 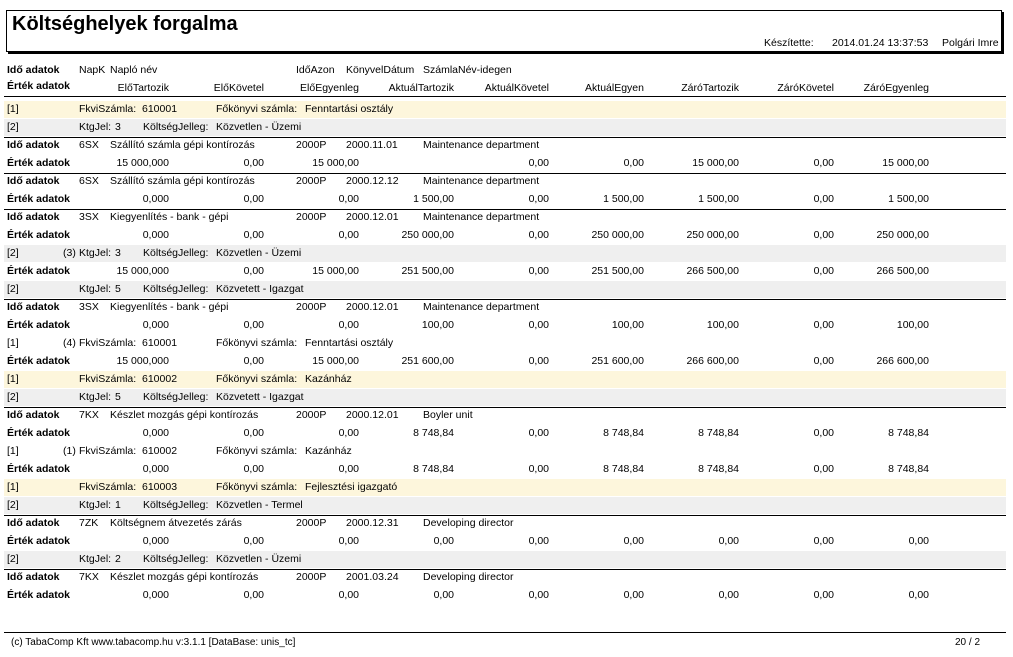 What do you see at coordinates (69, 451) in the screenshot?
I see `group-count: (1)` at bounding box center [69, 451].